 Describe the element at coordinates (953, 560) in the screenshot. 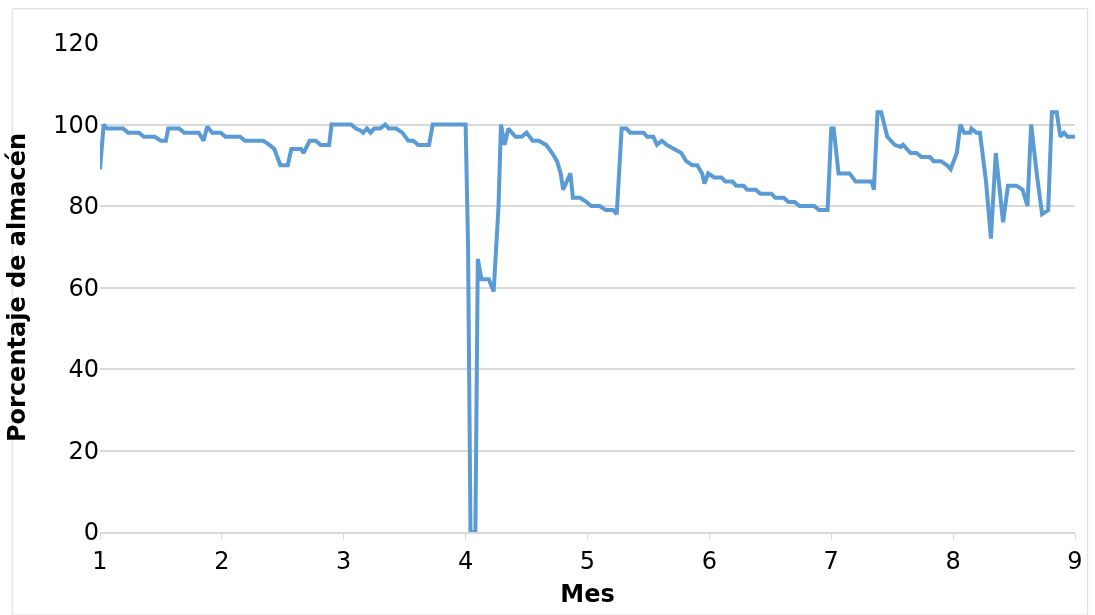

I see `x-tick-label: 8` at that location.